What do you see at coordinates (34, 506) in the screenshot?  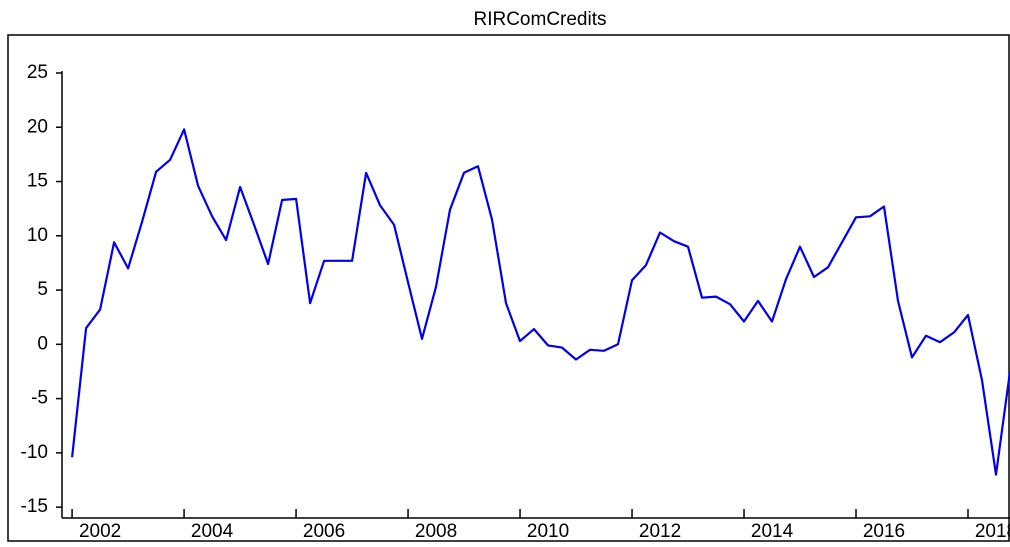 I see `y-tick-label: -15` at bounding box center [34, 506].